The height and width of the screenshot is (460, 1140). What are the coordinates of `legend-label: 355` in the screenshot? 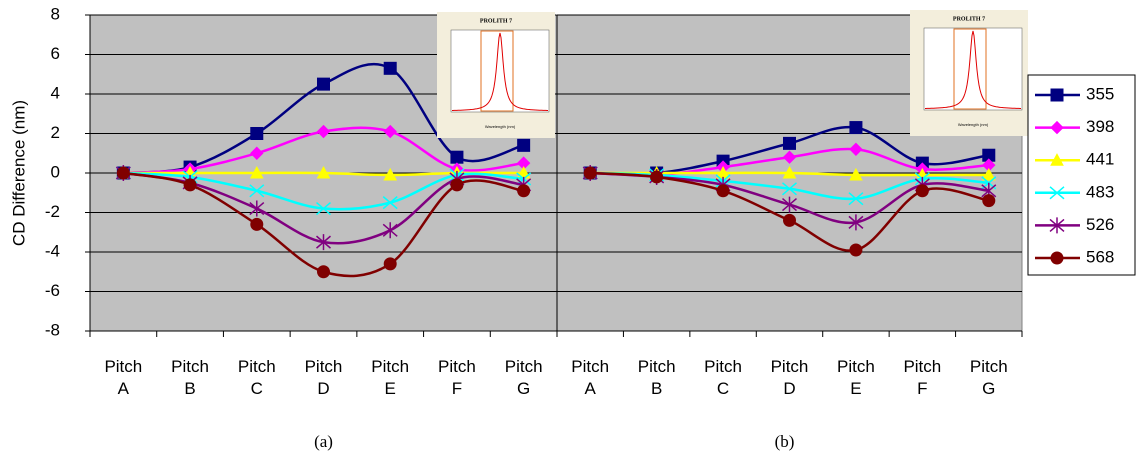 It's located at (1100, 93).